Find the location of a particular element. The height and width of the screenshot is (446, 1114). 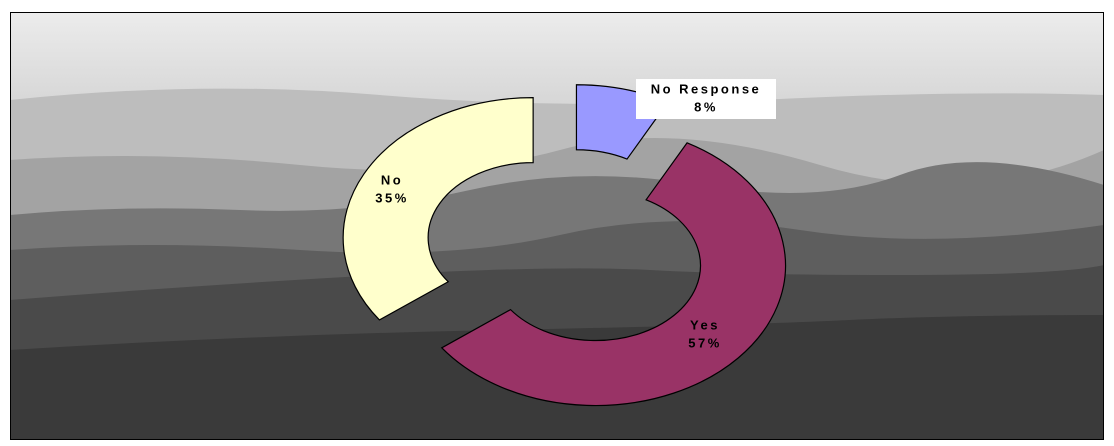

category-label: No Response is located at coordinates (706, 88).